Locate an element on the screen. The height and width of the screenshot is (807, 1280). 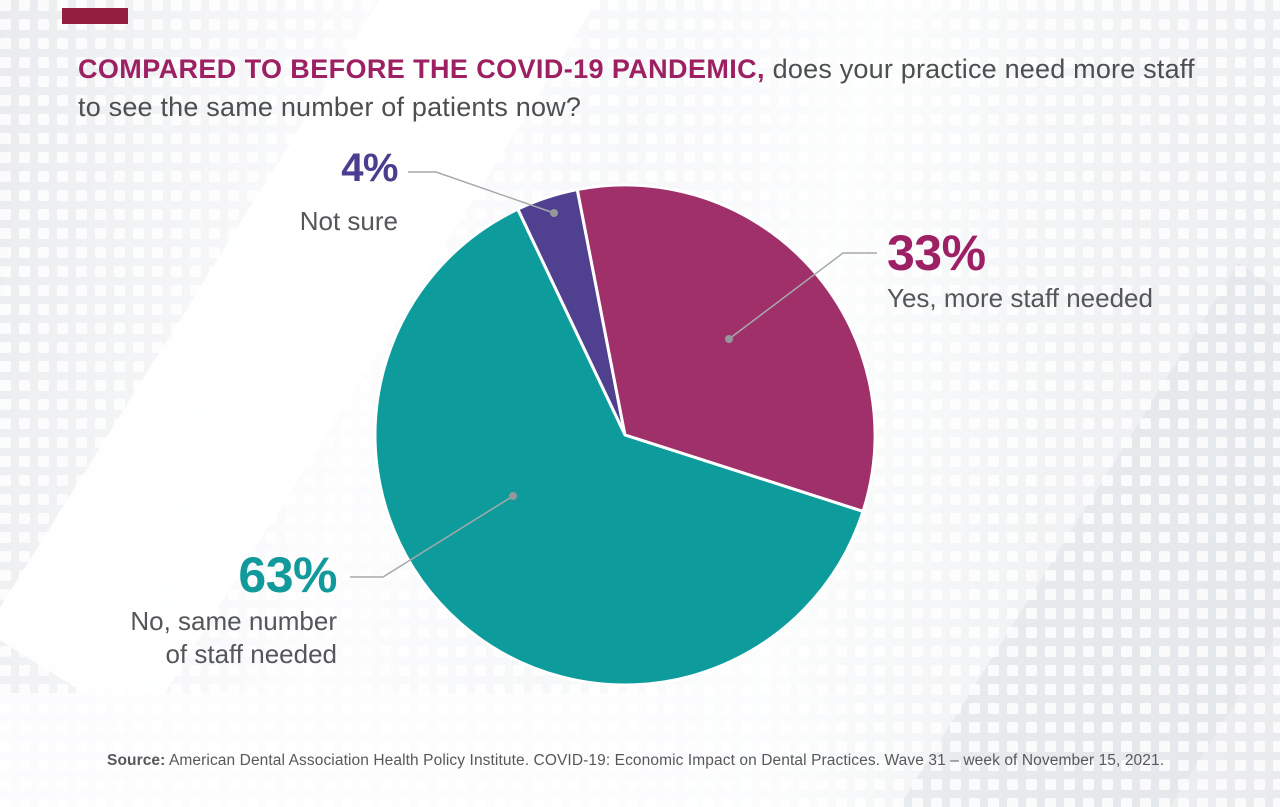
not-sure-percent: 4% is located at coordinates (369, 168).